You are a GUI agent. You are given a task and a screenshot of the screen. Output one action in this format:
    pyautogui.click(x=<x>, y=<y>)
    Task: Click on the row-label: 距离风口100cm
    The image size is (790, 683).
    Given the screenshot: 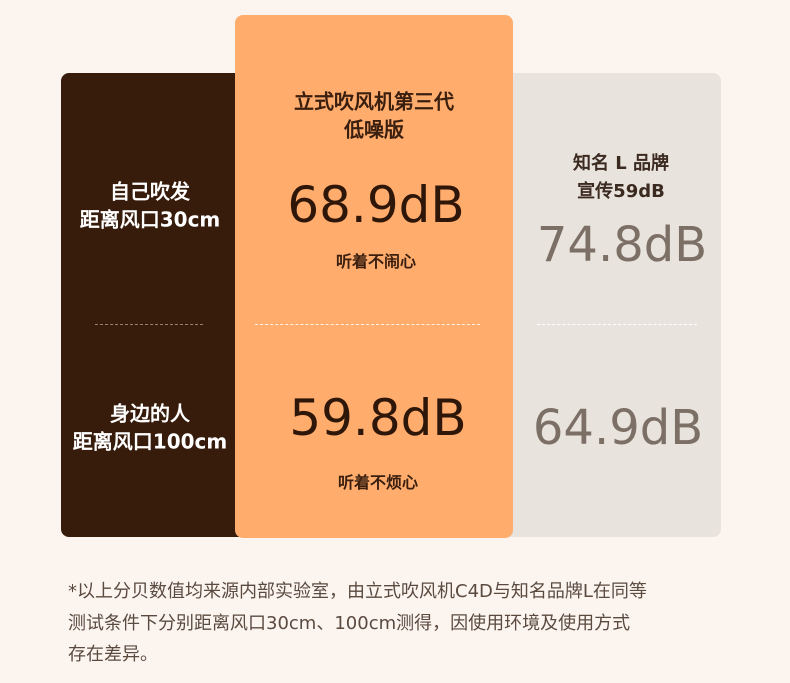 What is the action you would take?
    pyautogui.click(x=150, y=441)
    